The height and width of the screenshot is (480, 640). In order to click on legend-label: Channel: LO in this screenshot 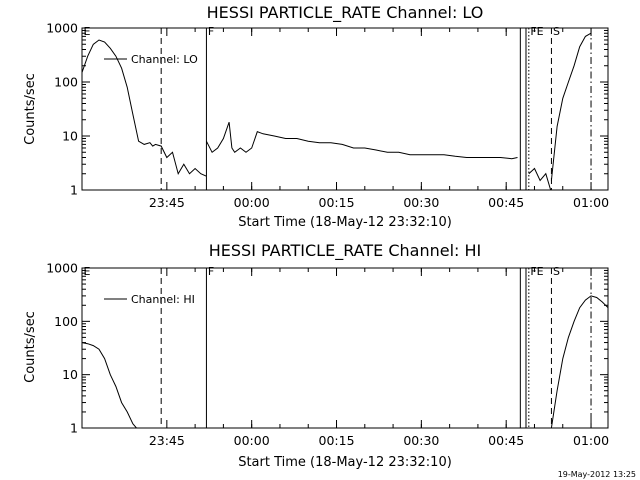, I will do `click(164, 59)`.